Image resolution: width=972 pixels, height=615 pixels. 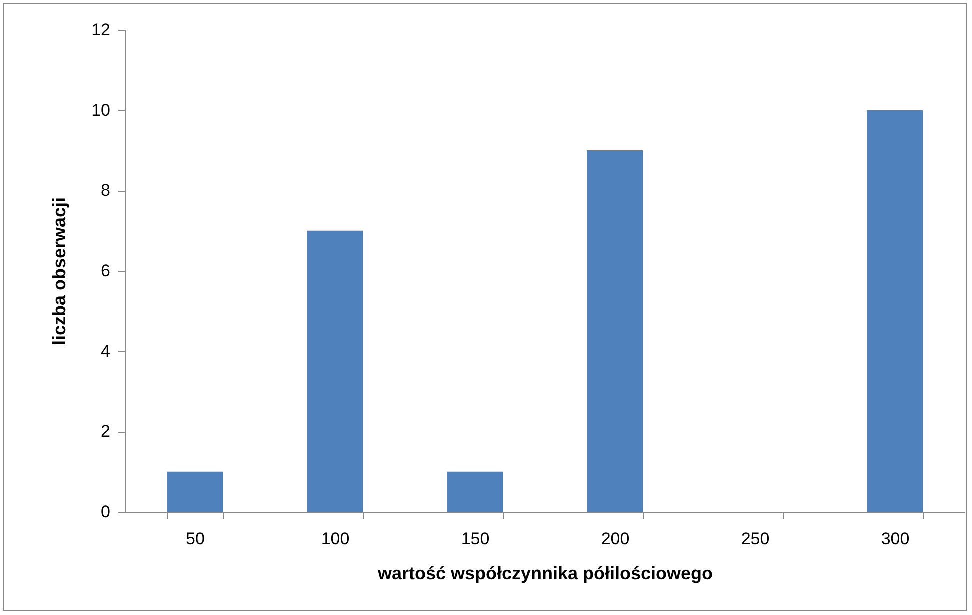 What do you see at coordinates (755, 539) in the screenshot?
I see `x-tick-label: 250` at bounding box center [755, 539].